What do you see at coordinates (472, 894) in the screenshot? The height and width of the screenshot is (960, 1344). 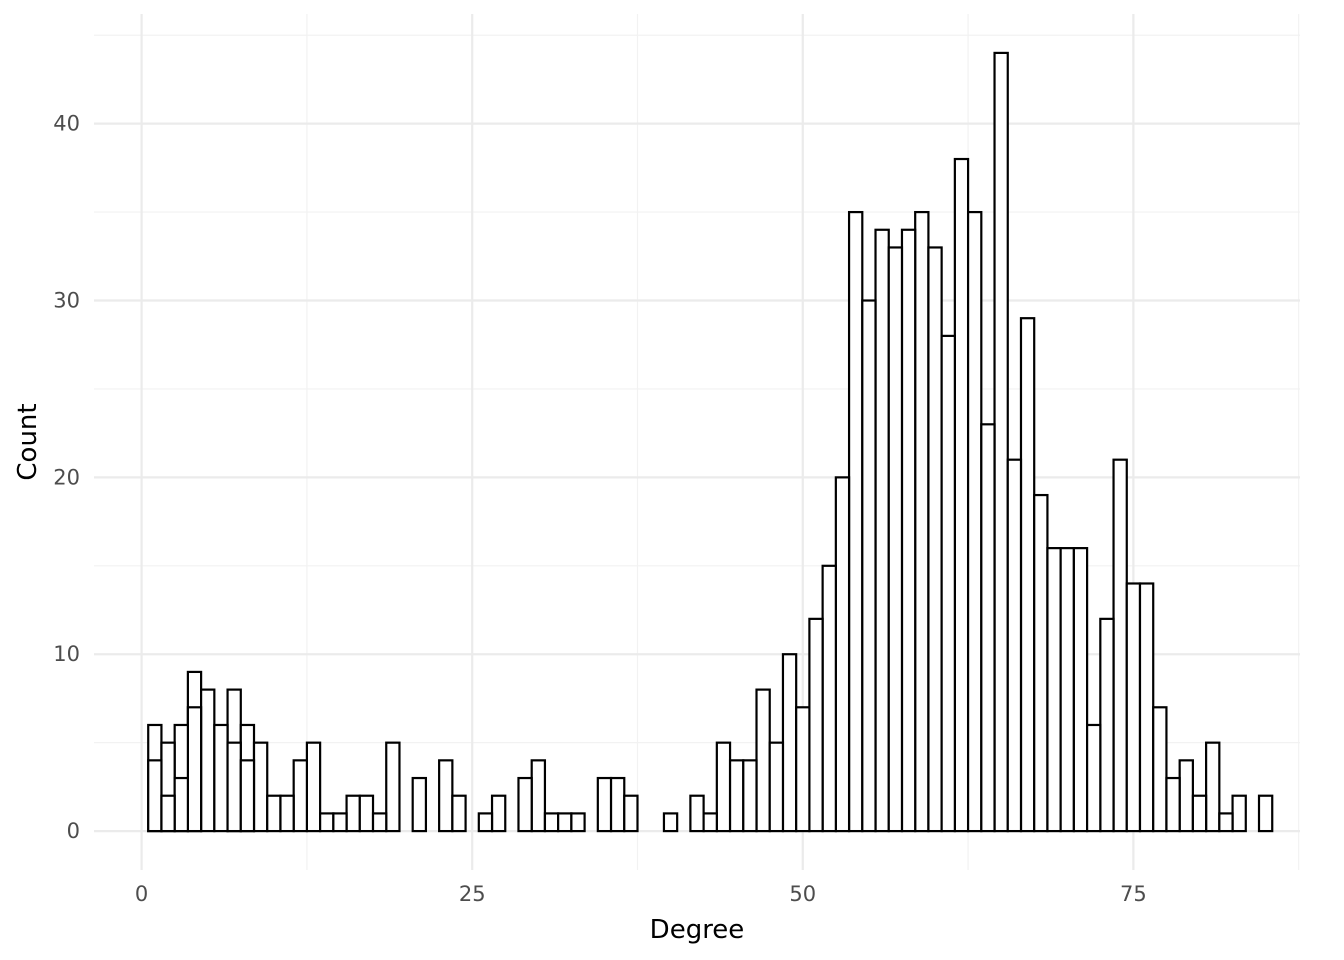 I see `x-tick-label-25: 25` at bounding box center [472, 894].